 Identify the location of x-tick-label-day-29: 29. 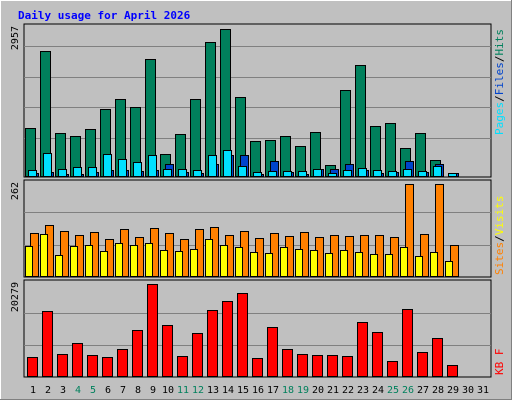
(453, 390).